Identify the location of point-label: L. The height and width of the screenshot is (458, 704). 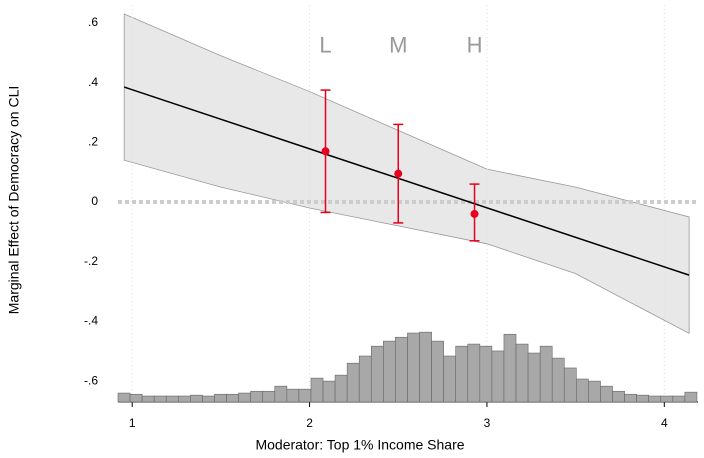
(325, 45).